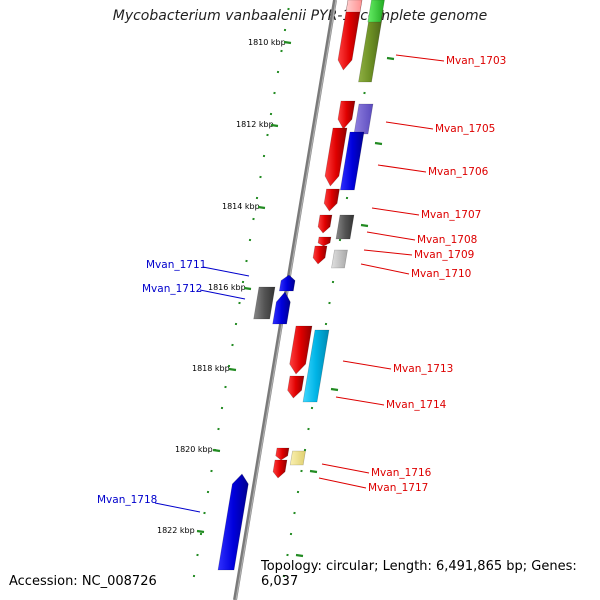  What do you see at coordinates (376, 11) in the screenshot?
I see `feature-green-gene` at bounding box center [376, 11].